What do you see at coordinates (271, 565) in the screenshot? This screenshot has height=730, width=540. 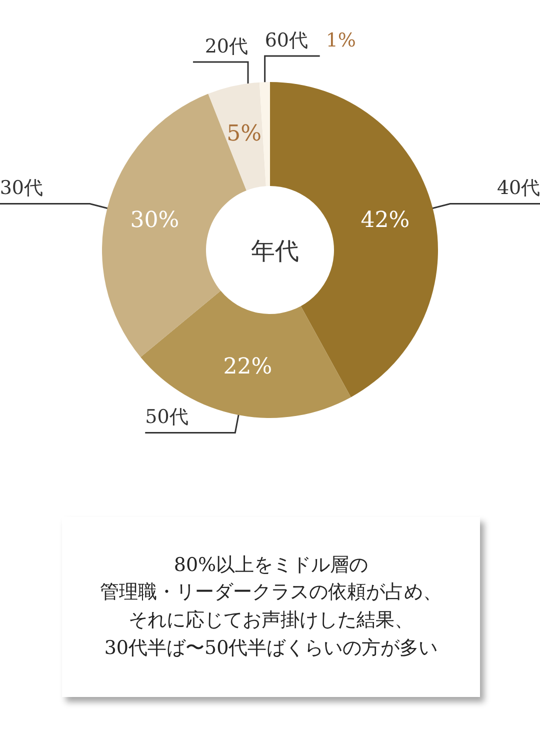 I see `text: 80%以上をミドル層の` at bounding box center [271, 565].